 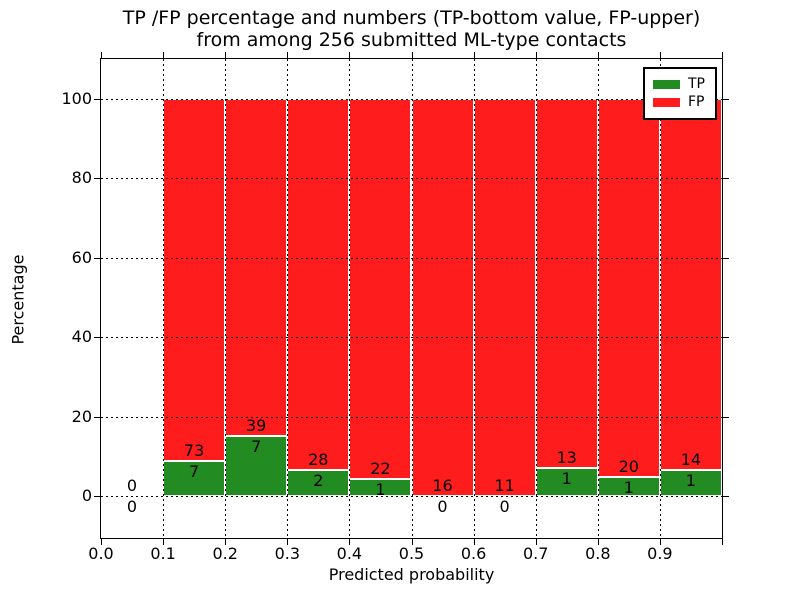 What do you see at coordinates (411, 553) in the screenshot?
I see `x-tick-label: 0.5` at bounding box center [411, 553].